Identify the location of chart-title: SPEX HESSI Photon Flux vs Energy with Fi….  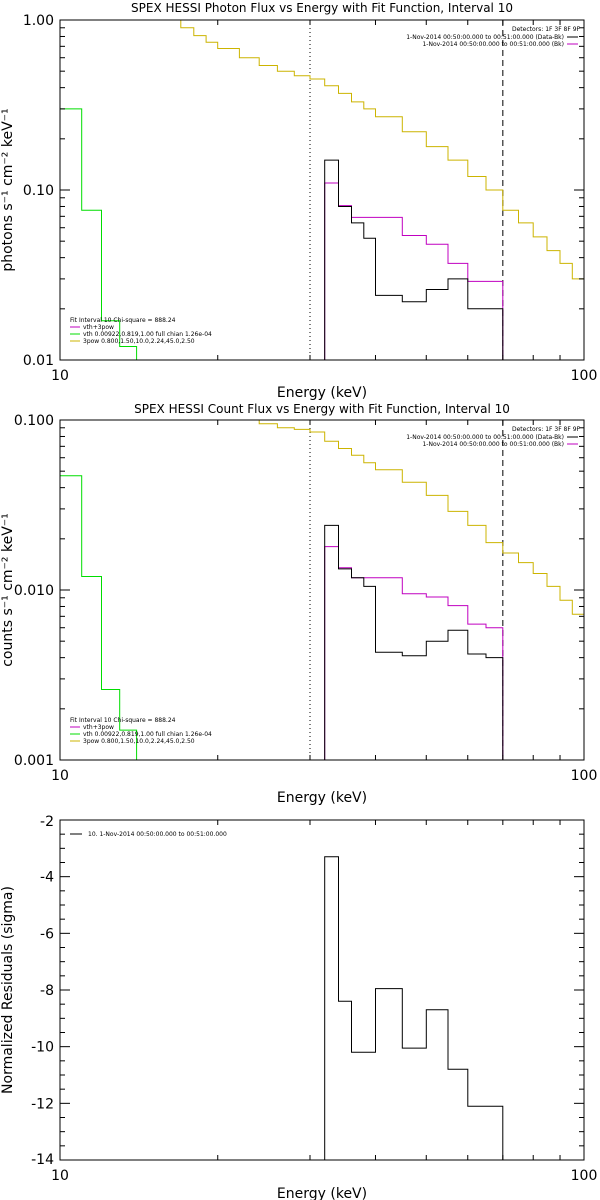
(322, 8).